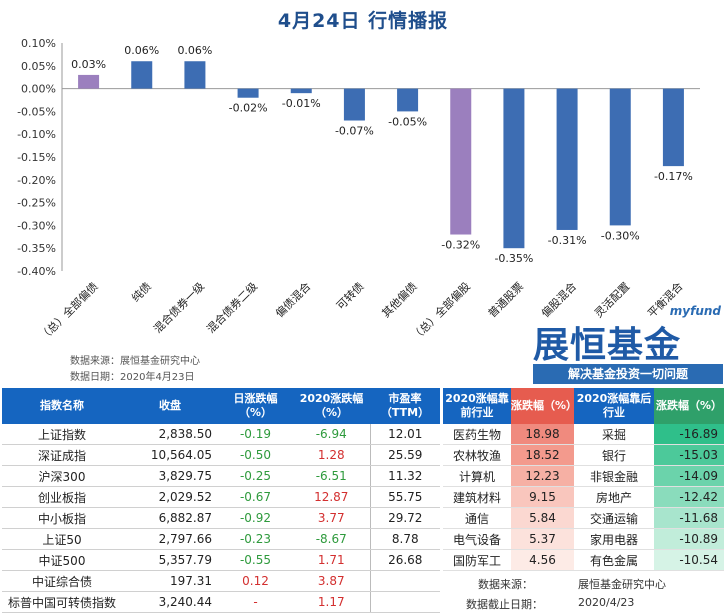  What do you see at coordinates (689, 539) in the screenshot?
I see `bottom-sector-change: -10.89` at bounding box center [689, 539].